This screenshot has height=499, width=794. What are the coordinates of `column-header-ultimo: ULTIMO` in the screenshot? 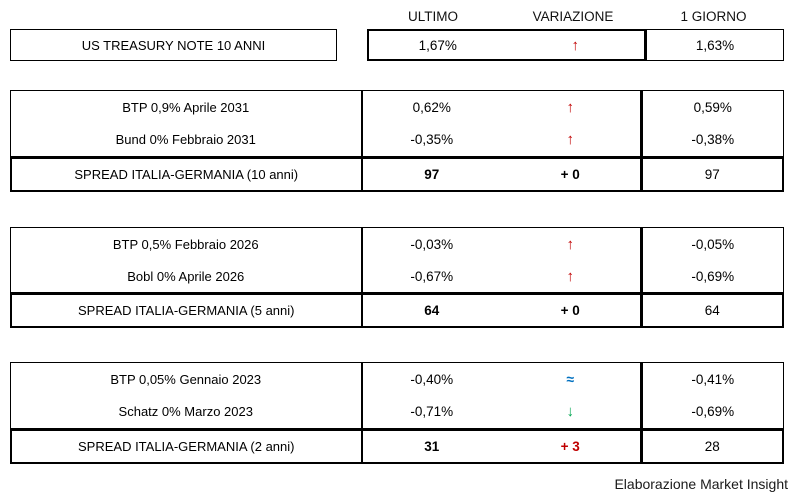 It's located at (433, 16).